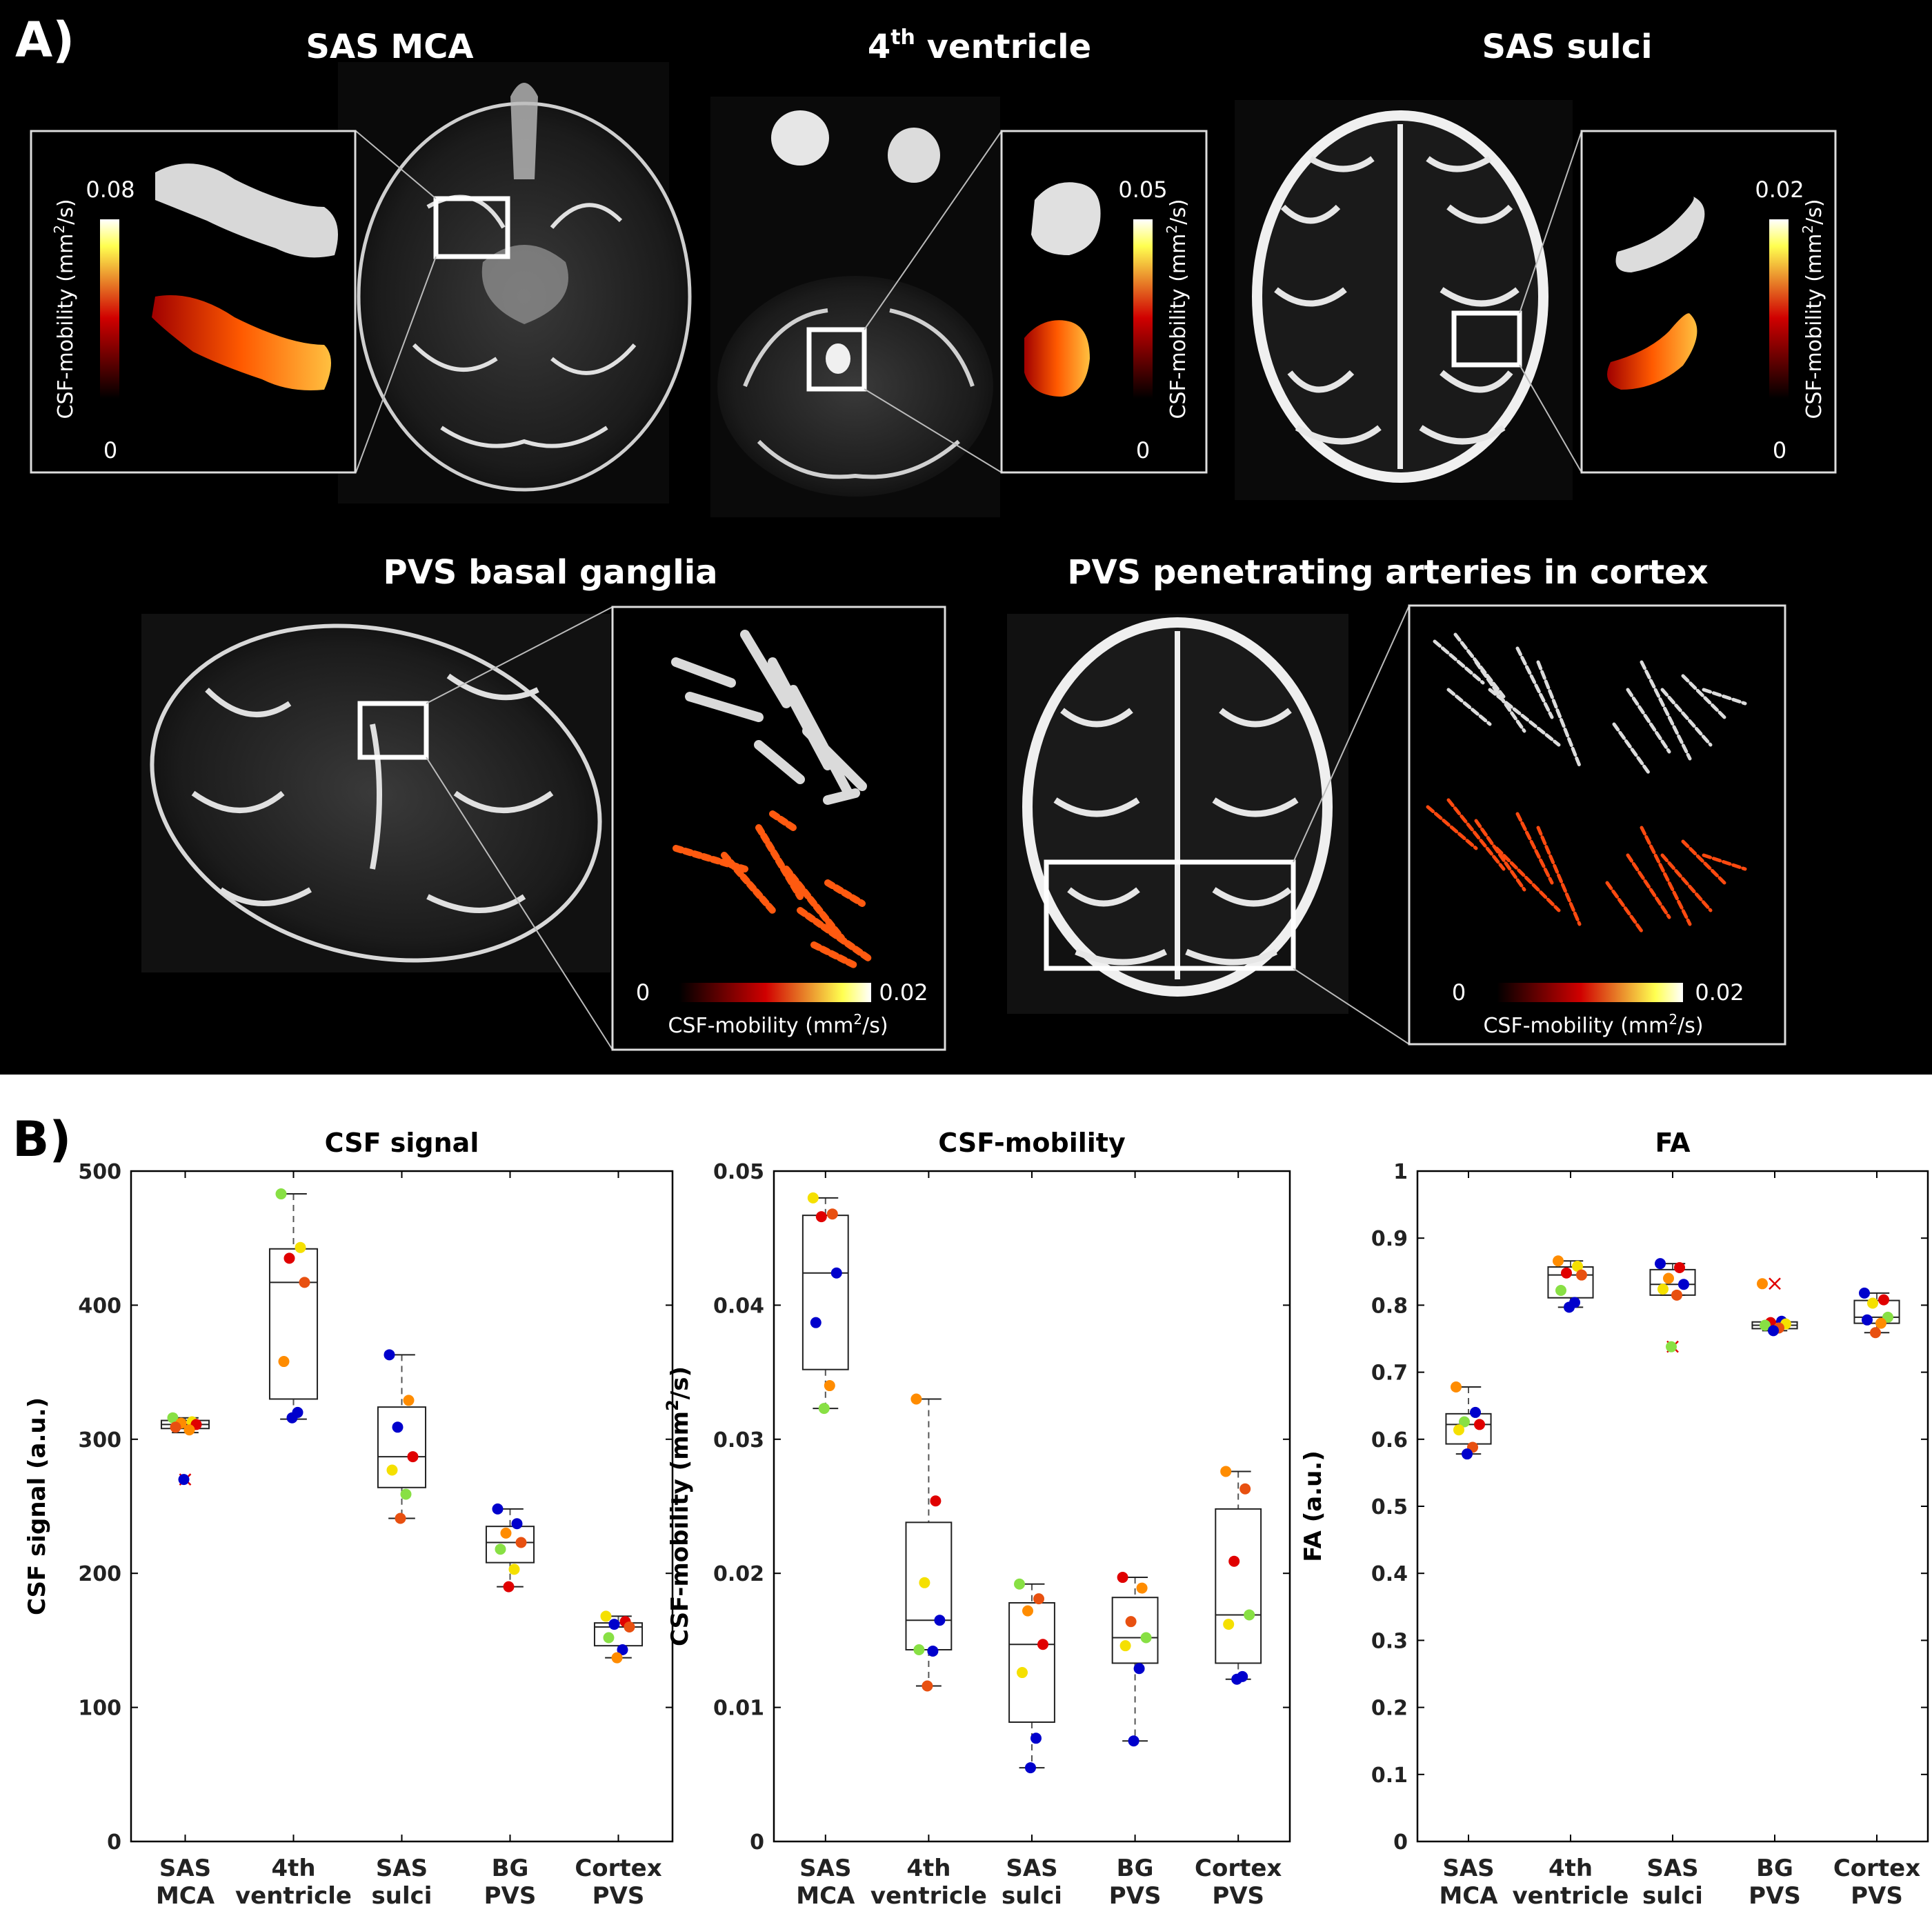  I want to click on panel-a-label: A), so click(44, 40).